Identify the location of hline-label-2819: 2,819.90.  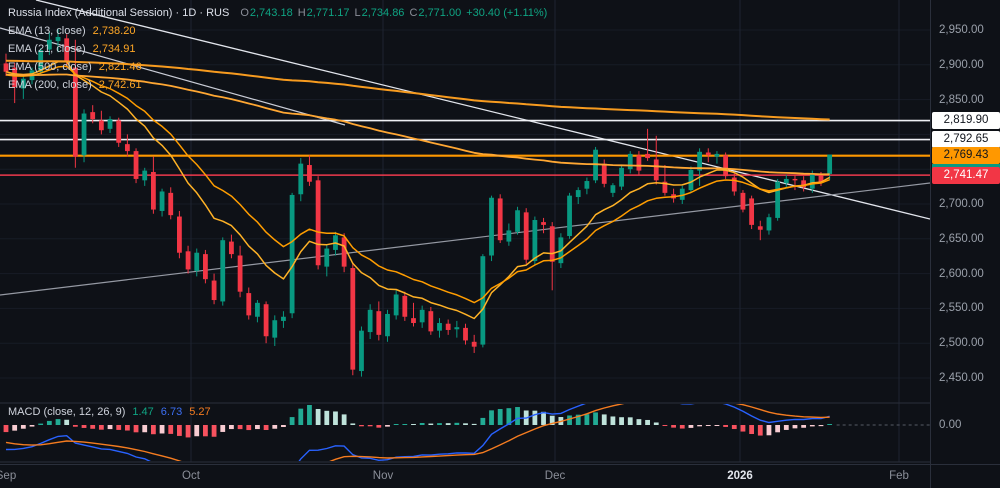
(966, 121).